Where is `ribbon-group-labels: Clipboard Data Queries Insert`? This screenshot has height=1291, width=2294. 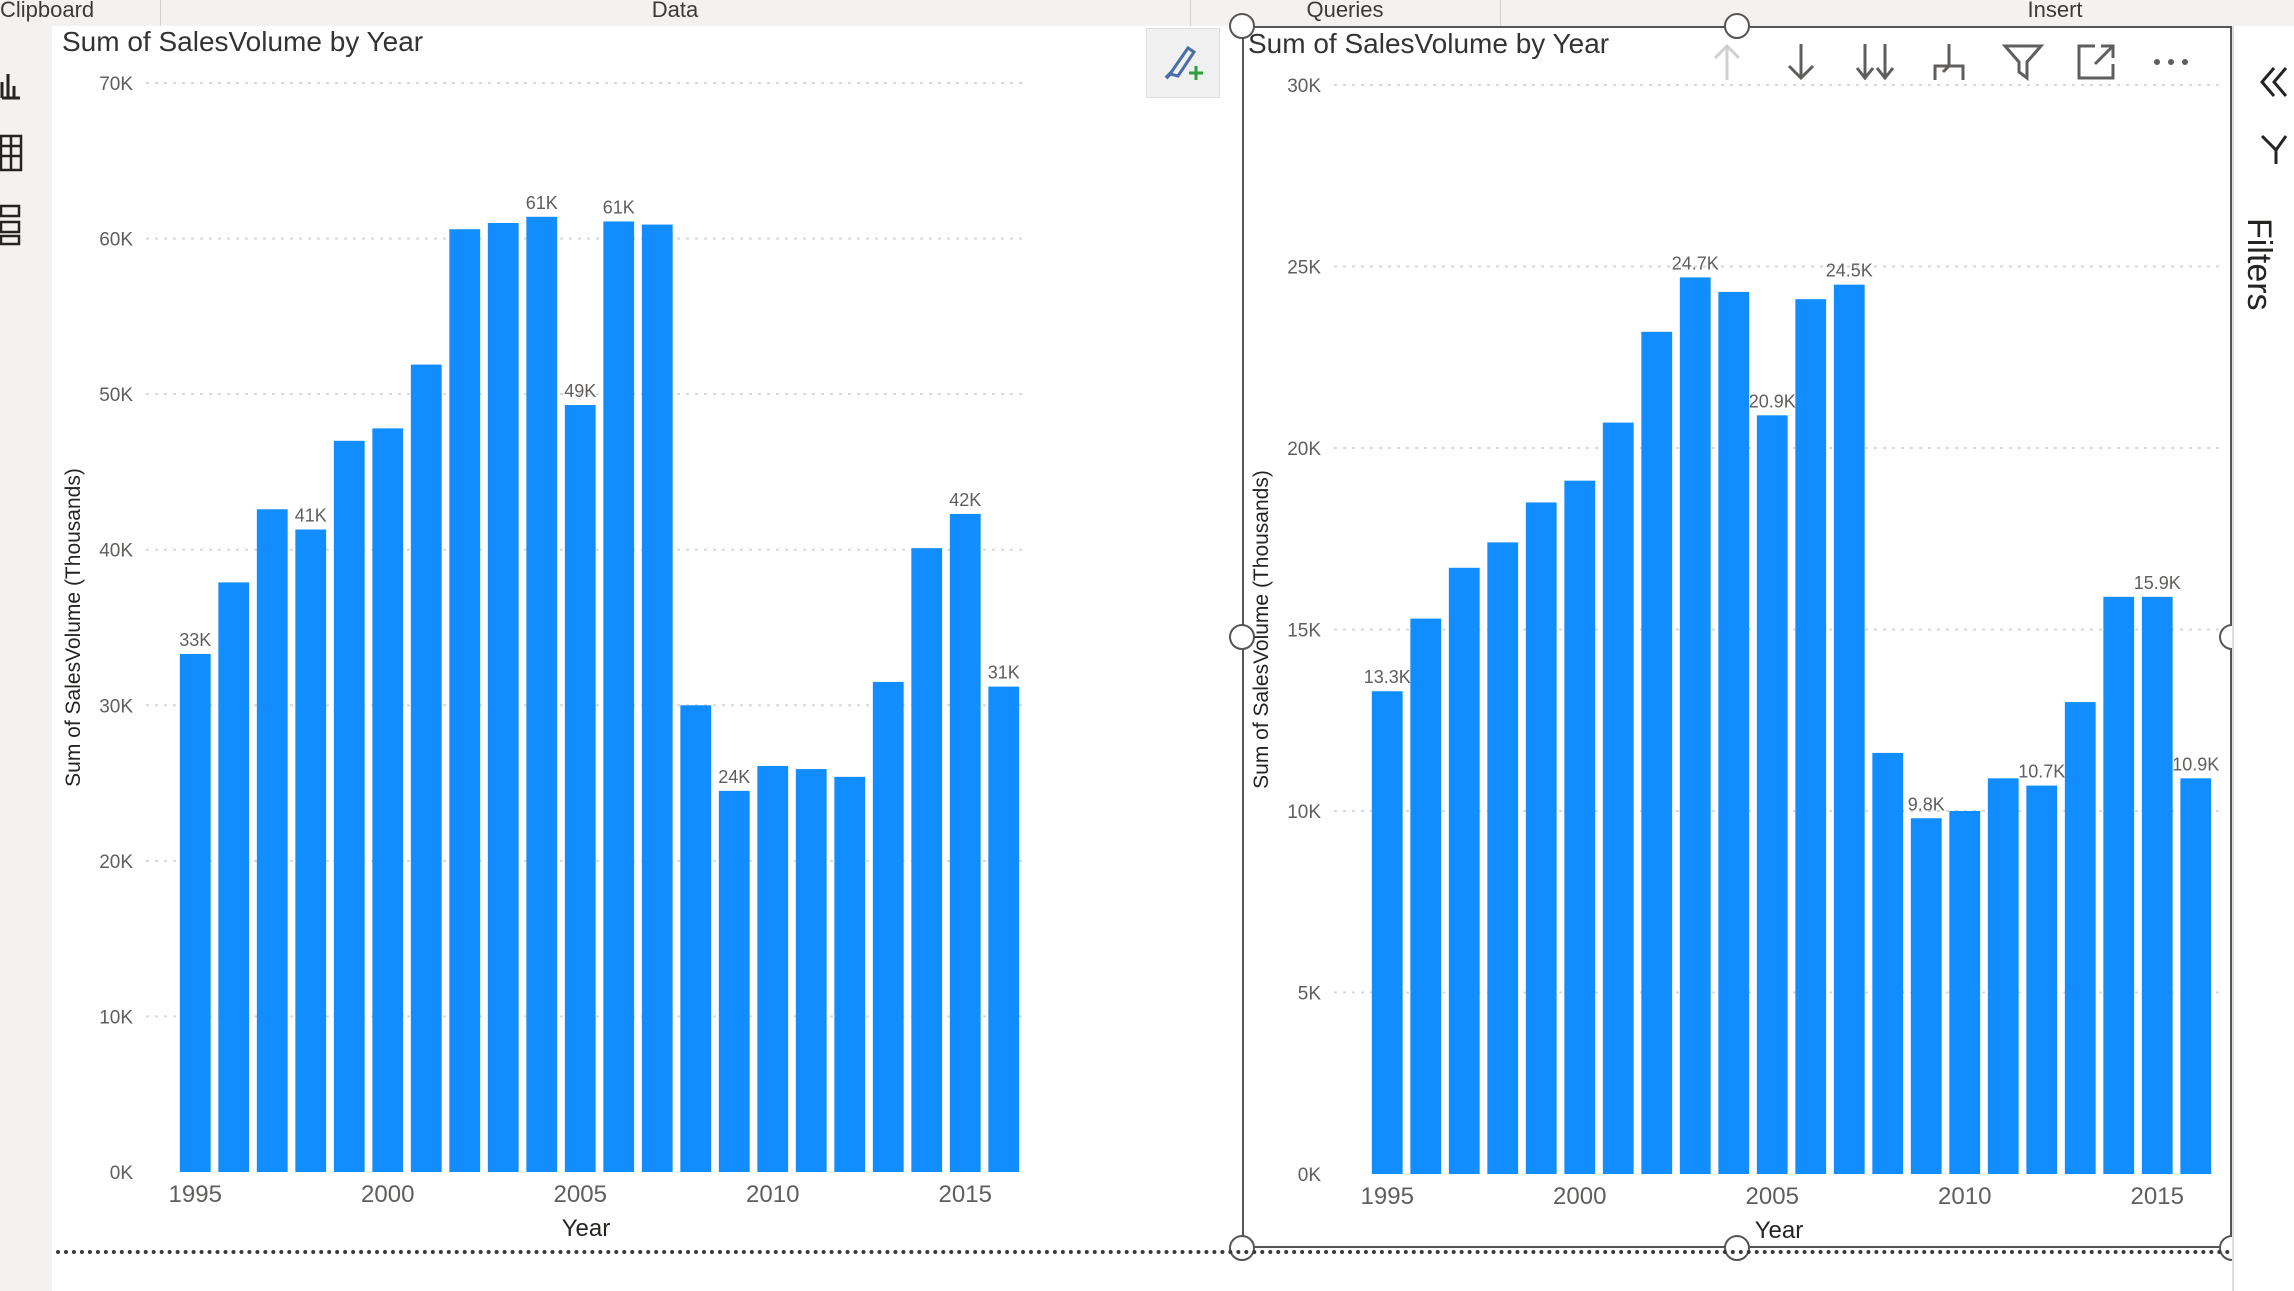
ribbon-group-labels: Clipboard Data Queries Insert is located at coordinates (1147, 13).